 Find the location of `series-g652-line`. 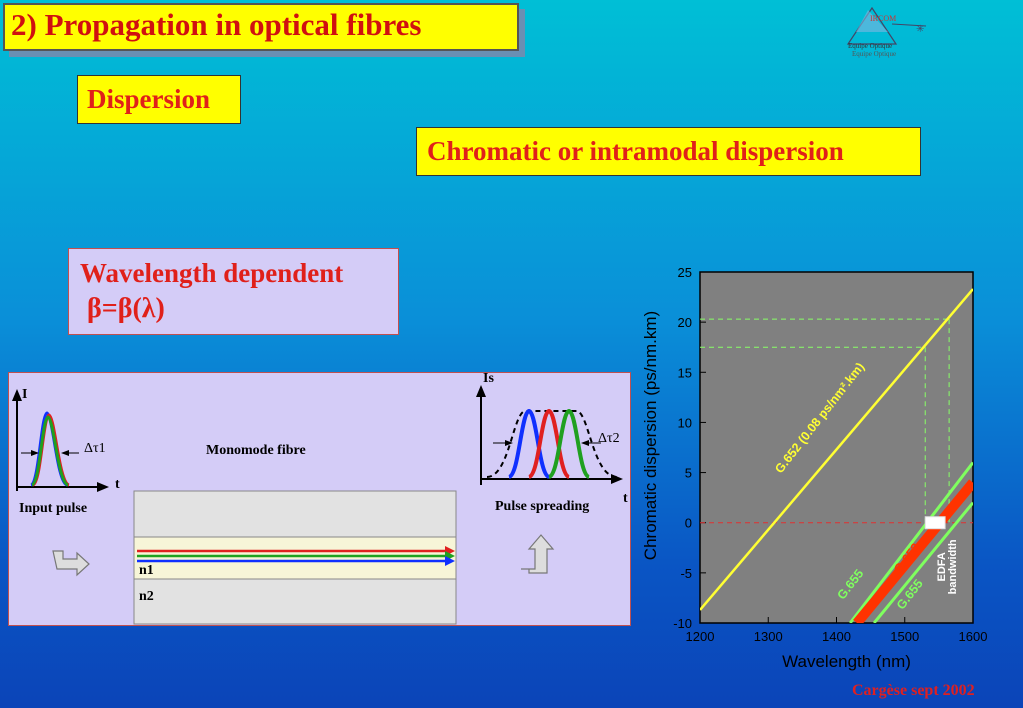

series-g652-line is located at coordinates (836, 449).